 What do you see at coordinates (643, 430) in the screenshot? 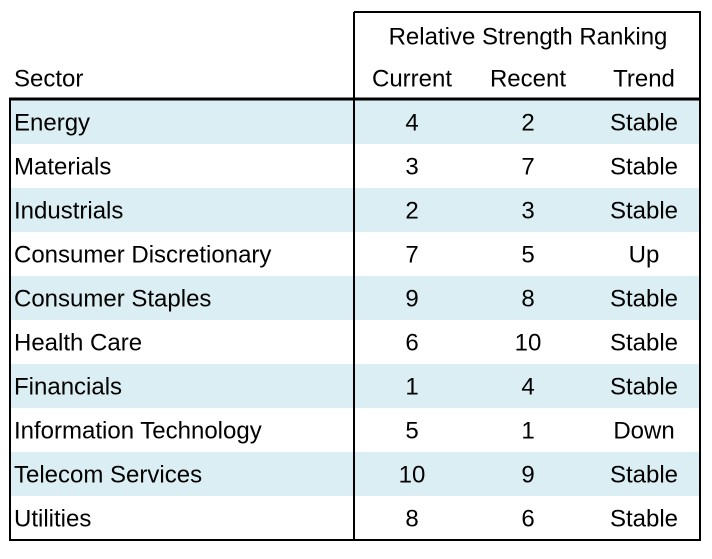
I see `cell: Down` at bounding box center [643, 430].